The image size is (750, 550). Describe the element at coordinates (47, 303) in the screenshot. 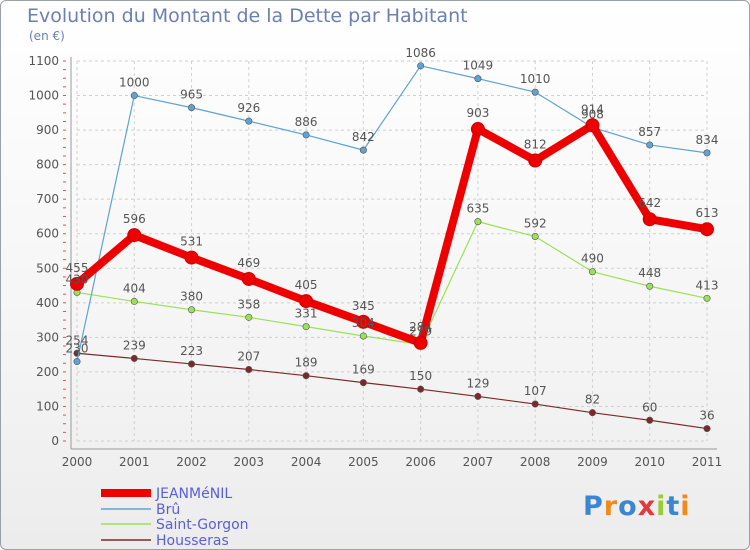

I see `y-tick-label: 400` at that location.